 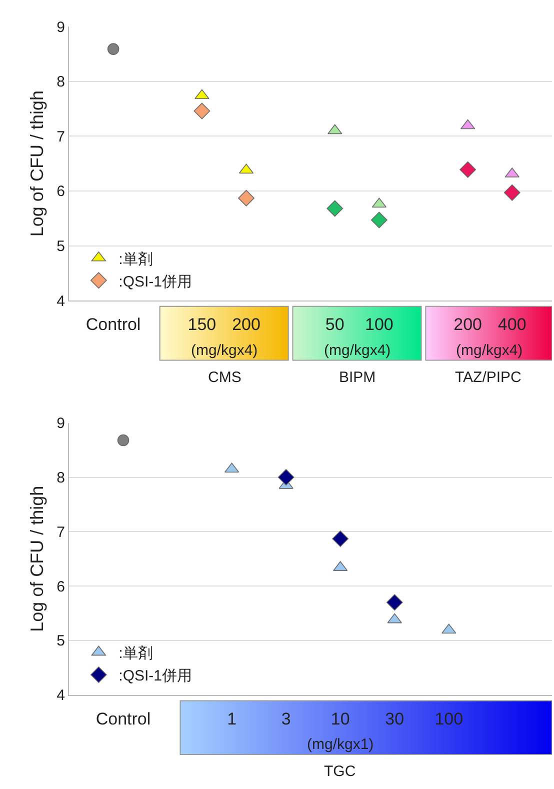 I want to click on x-tick-label: 1, so click(x=232, y=718).